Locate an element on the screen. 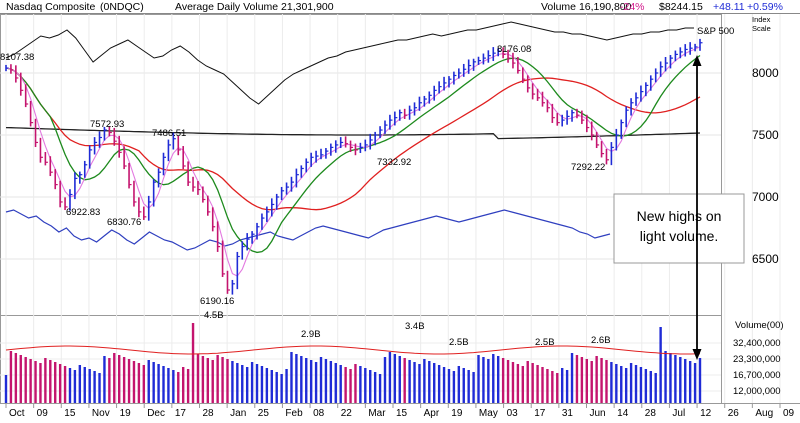 The height and width of the screenshot is (423, 800). date-tick-label: 14 is located at coordinates (623, 413).